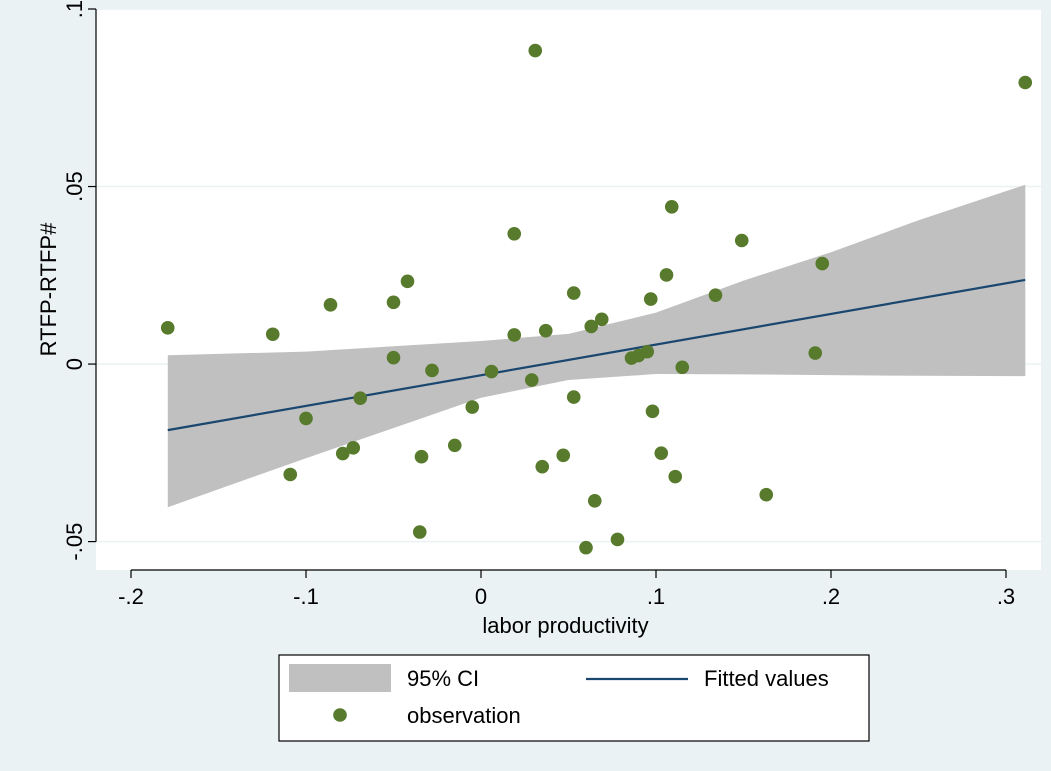 The width and height of the screenshot is (1051, 771). Describe the element at coordinates (74, 542) in the screenshot. I see `y-tick-label: -.05` at that location.